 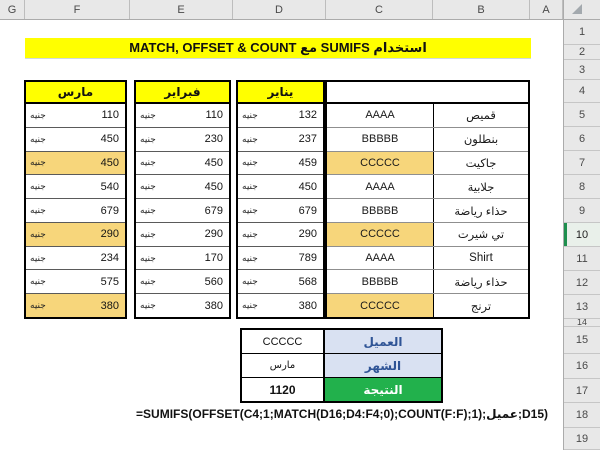 I want to click on cell-mar-r11: جنيه 234, so click(x=74, y=258).